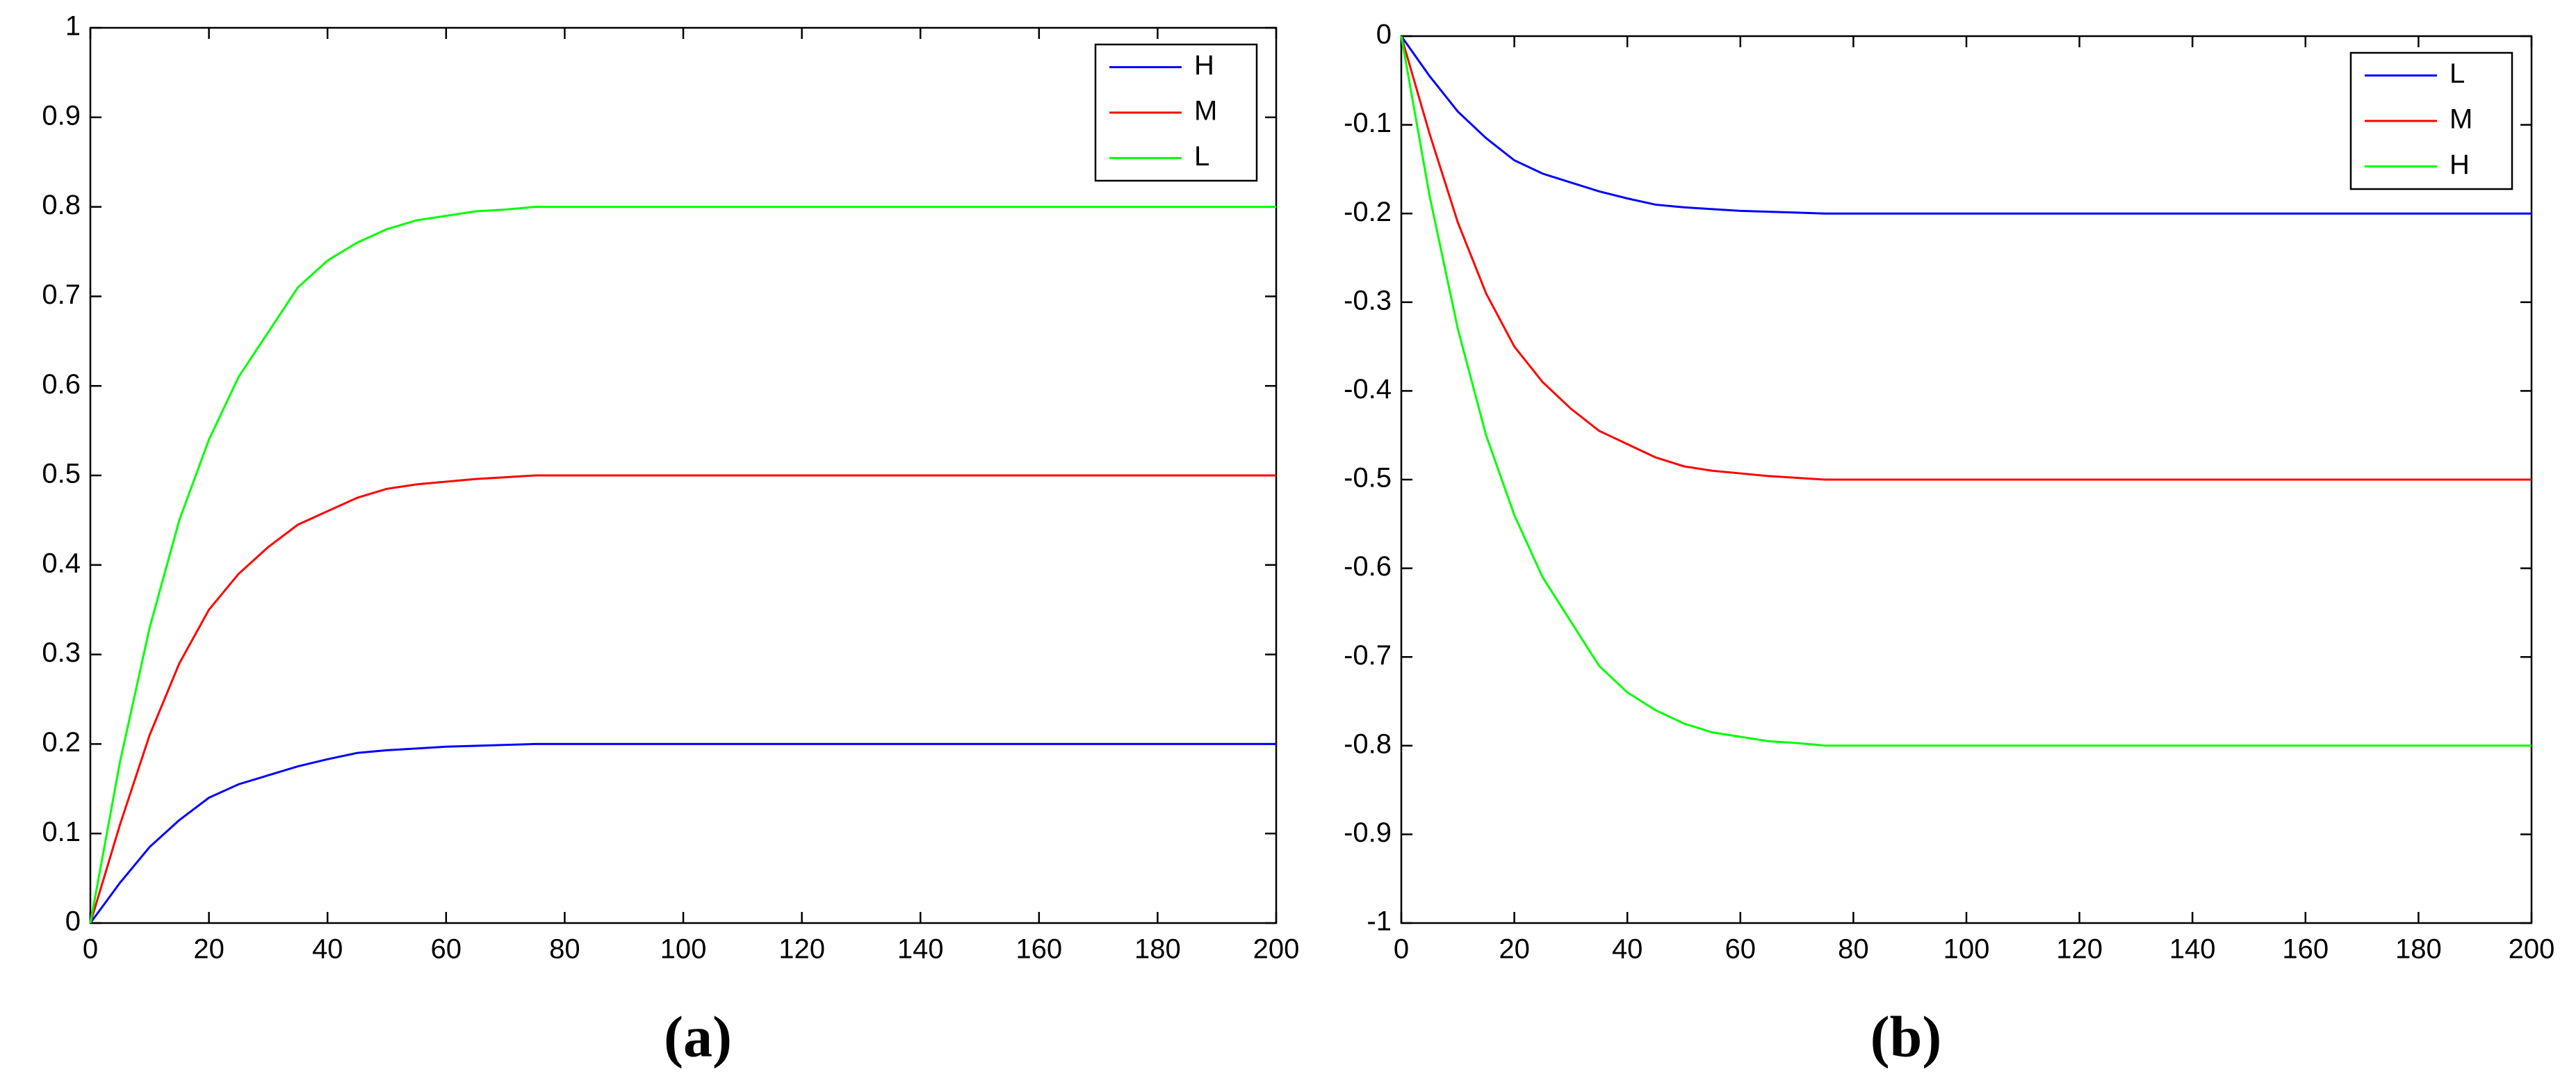 The image size is (2576, 1085). Describe the element at coordinates (1368, 300) in the screenshot. I see `y-tick-label: -0.3` at that location.